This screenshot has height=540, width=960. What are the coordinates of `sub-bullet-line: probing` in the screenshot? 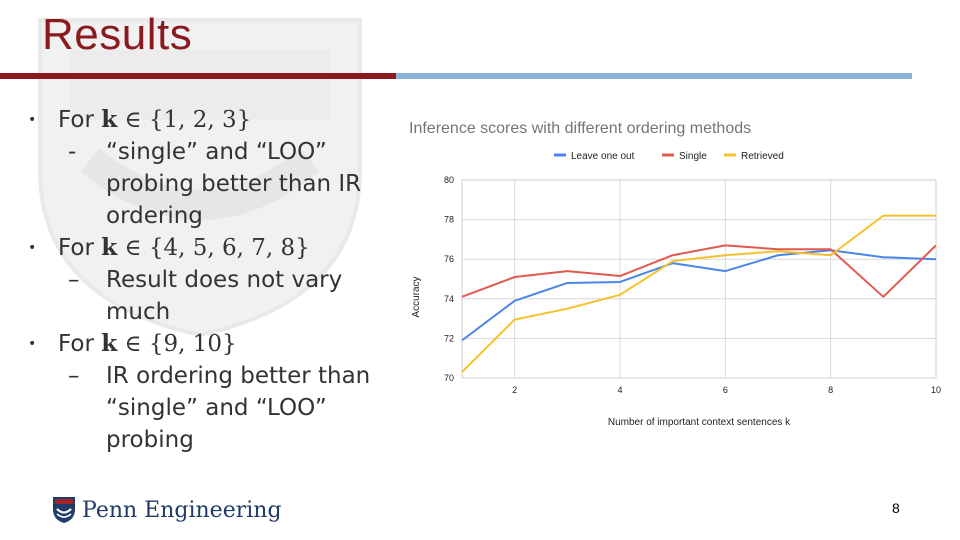 It's located at (150, 440).